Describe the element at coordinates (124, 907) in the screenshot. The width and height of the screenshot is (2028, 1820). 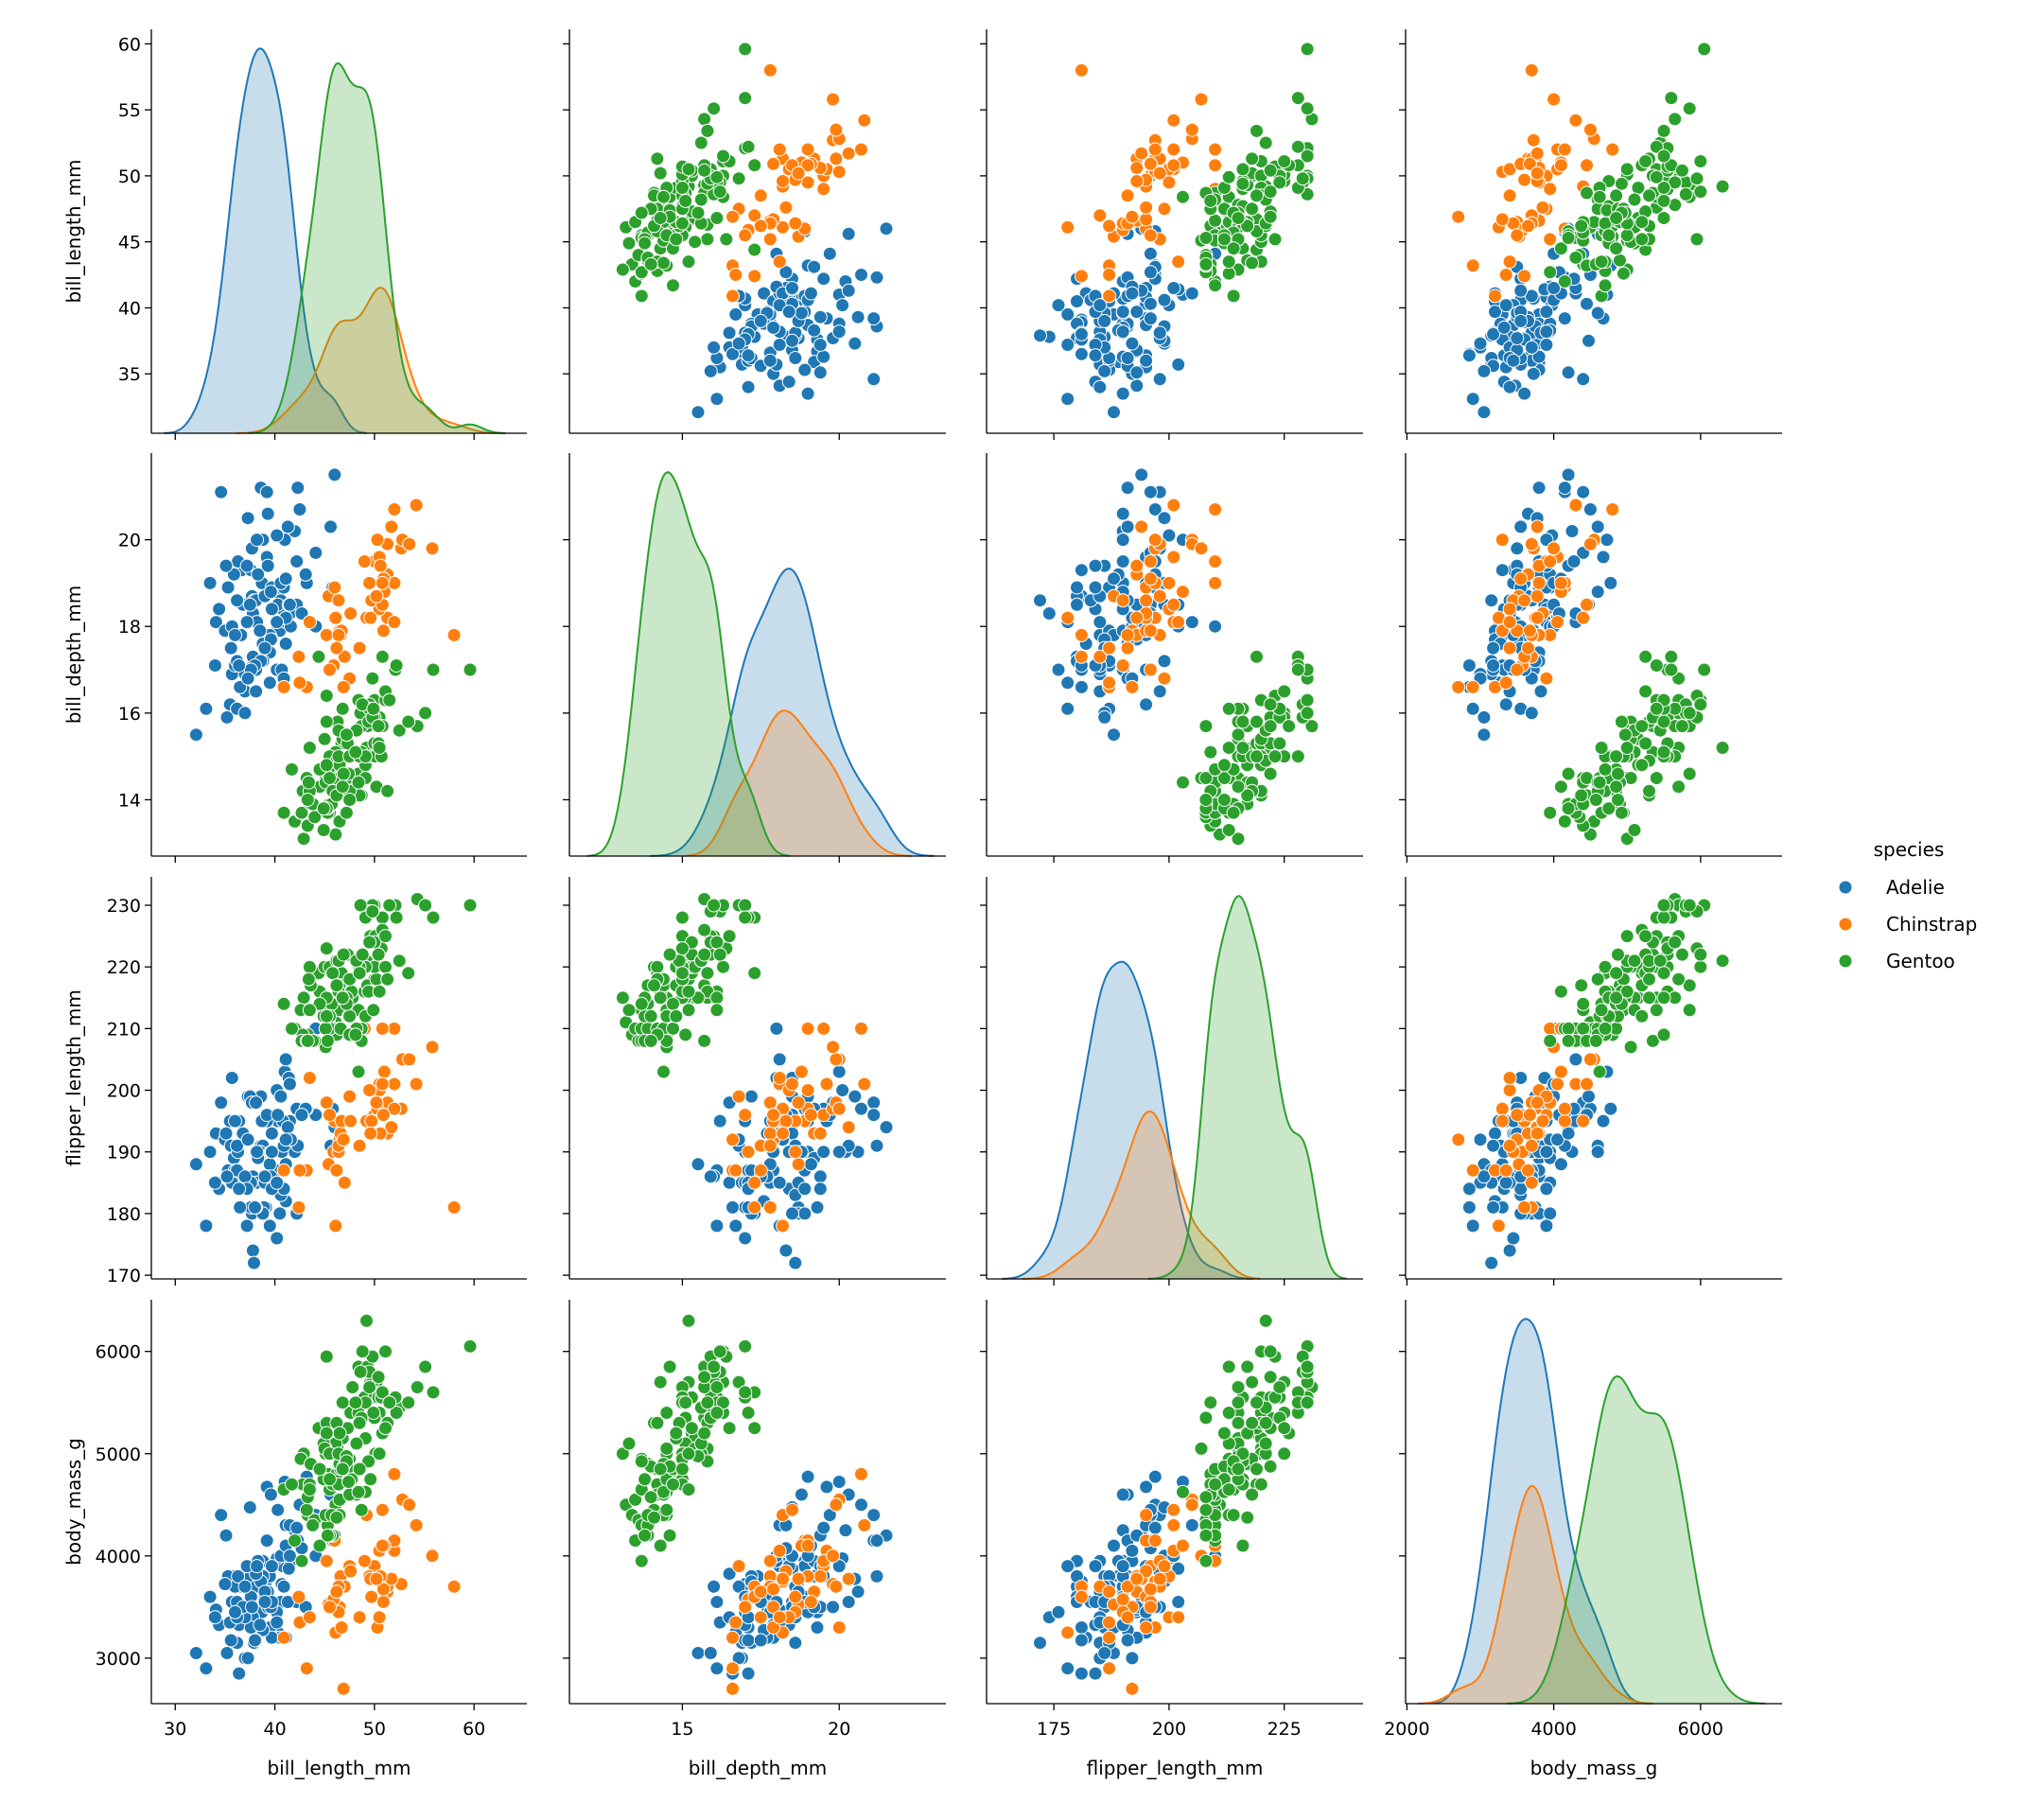
I see `y-tick-label: 230` at that location.